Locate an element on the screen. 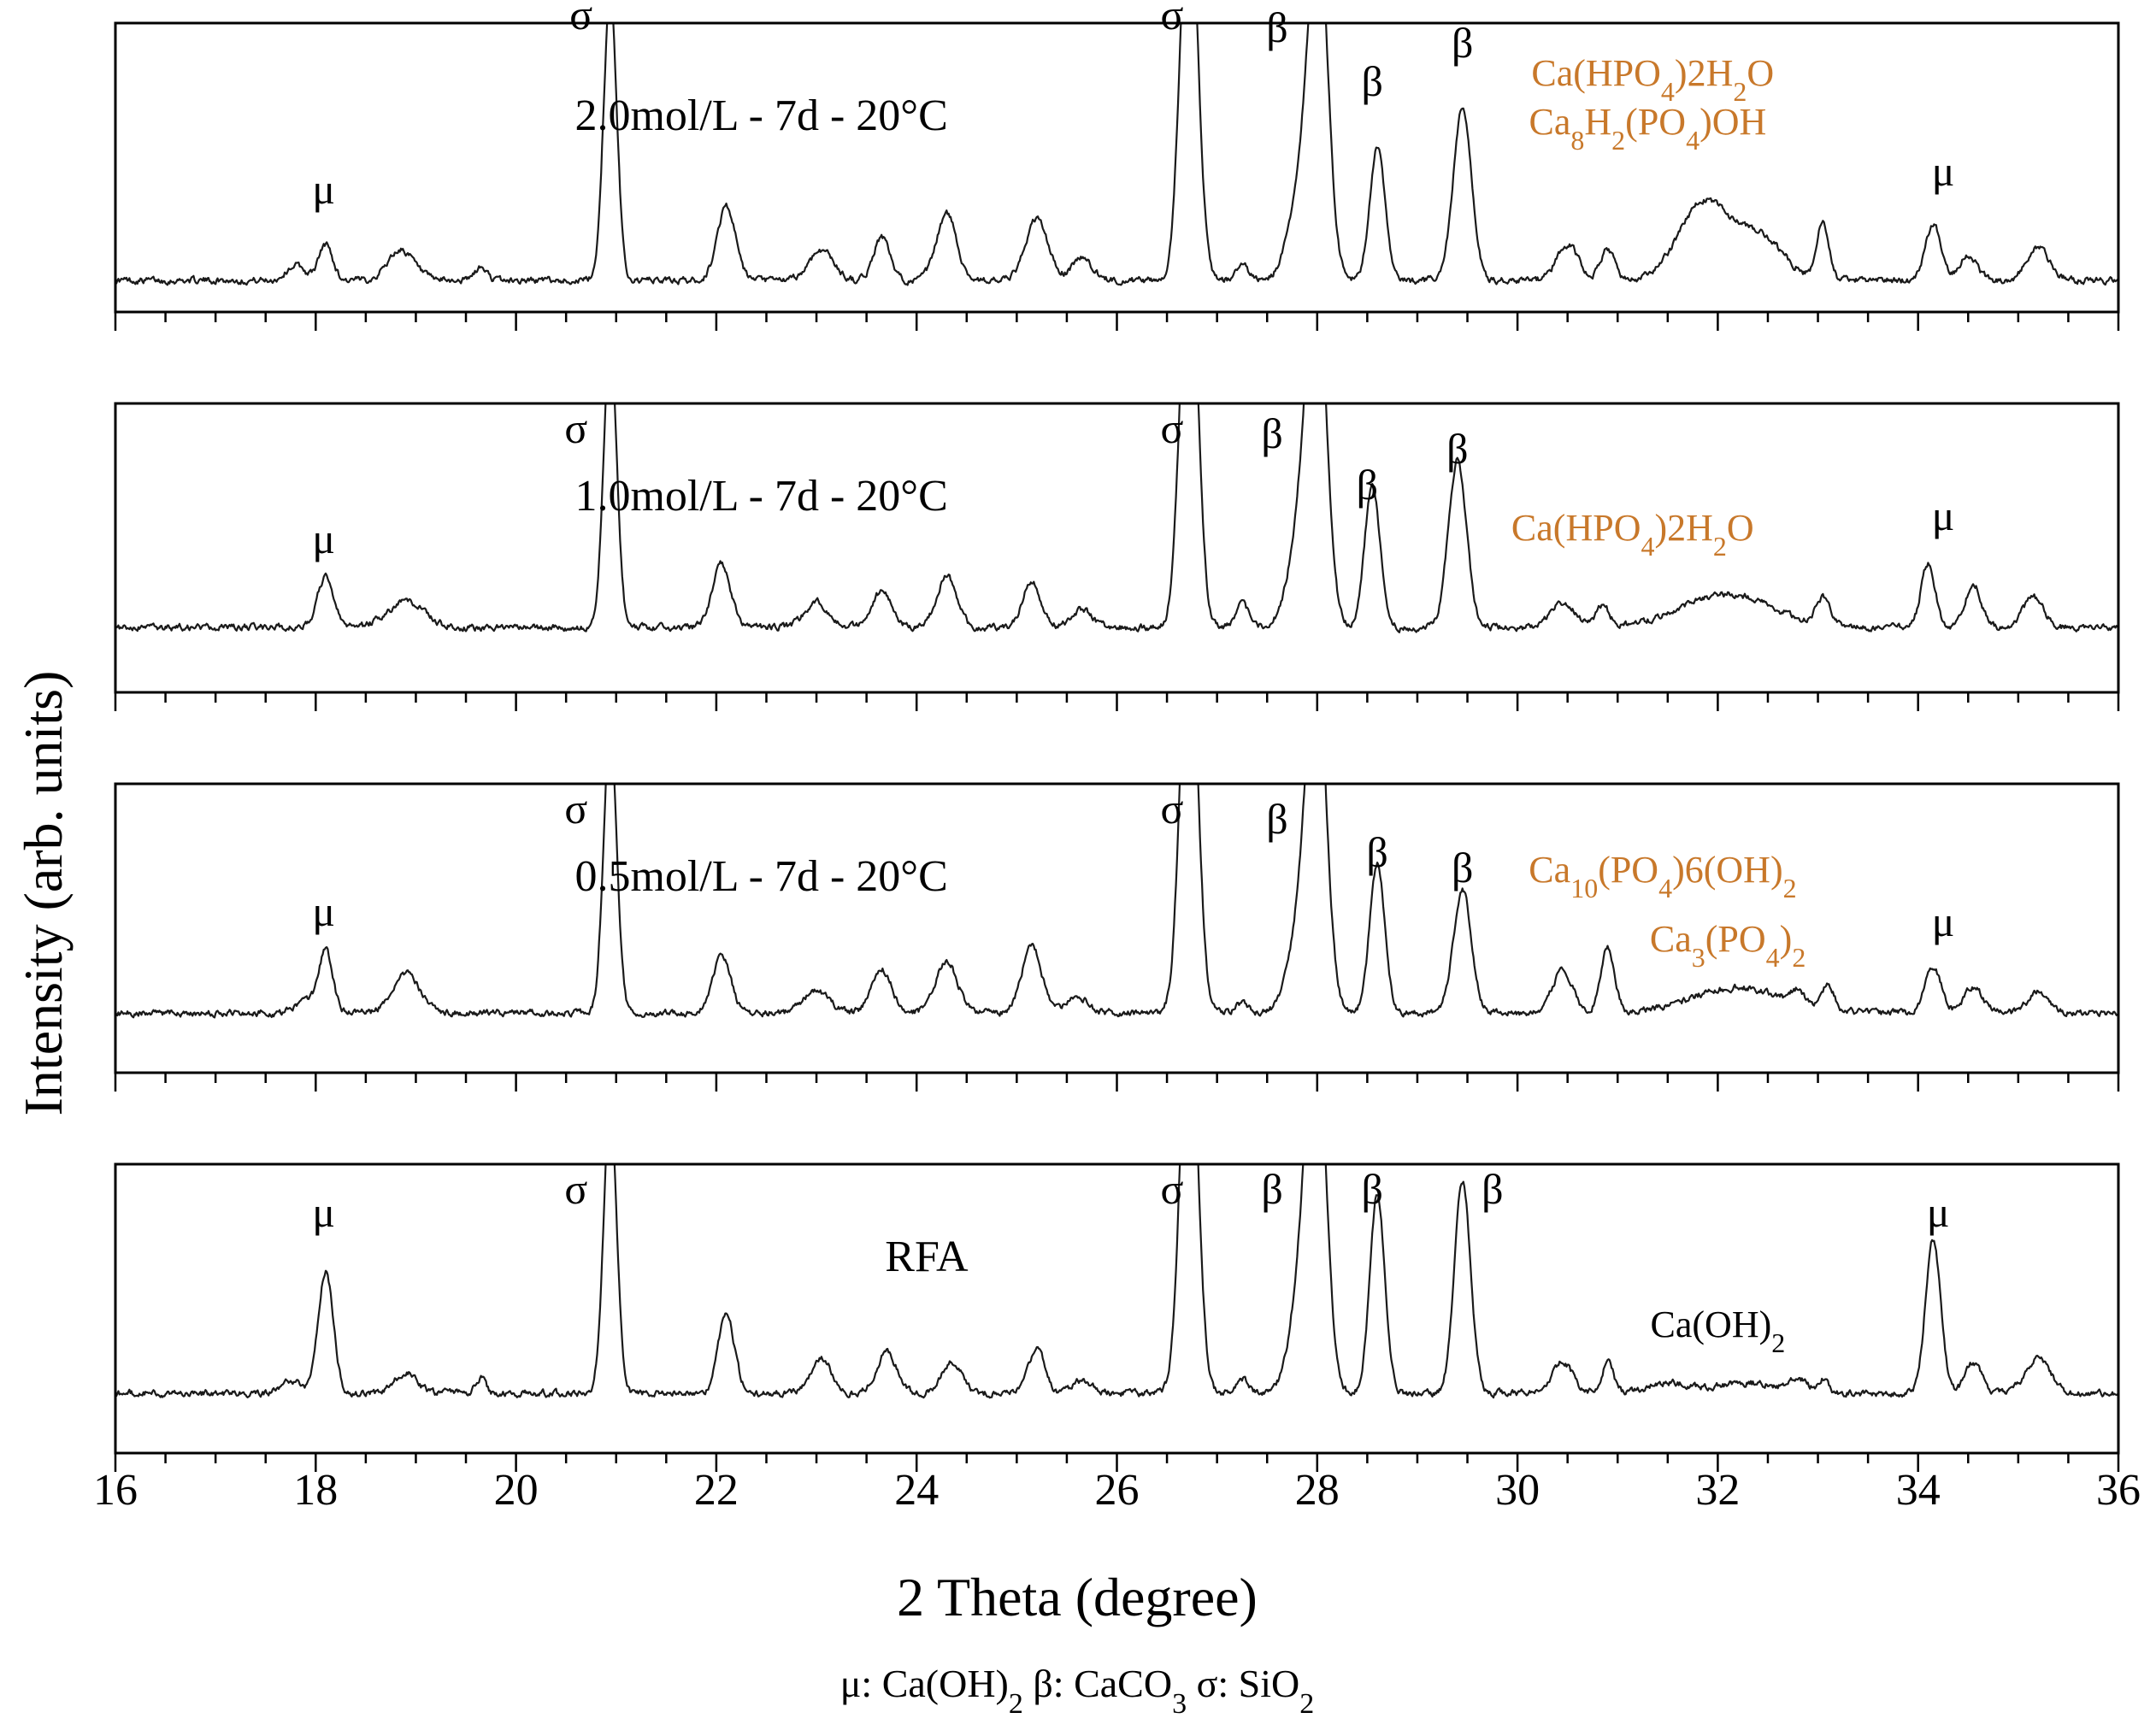 The width and height of the screenshot is (2156, 1736). phase-label: Ca8H2(PO4)OH is located at coordinates (1648, 128).